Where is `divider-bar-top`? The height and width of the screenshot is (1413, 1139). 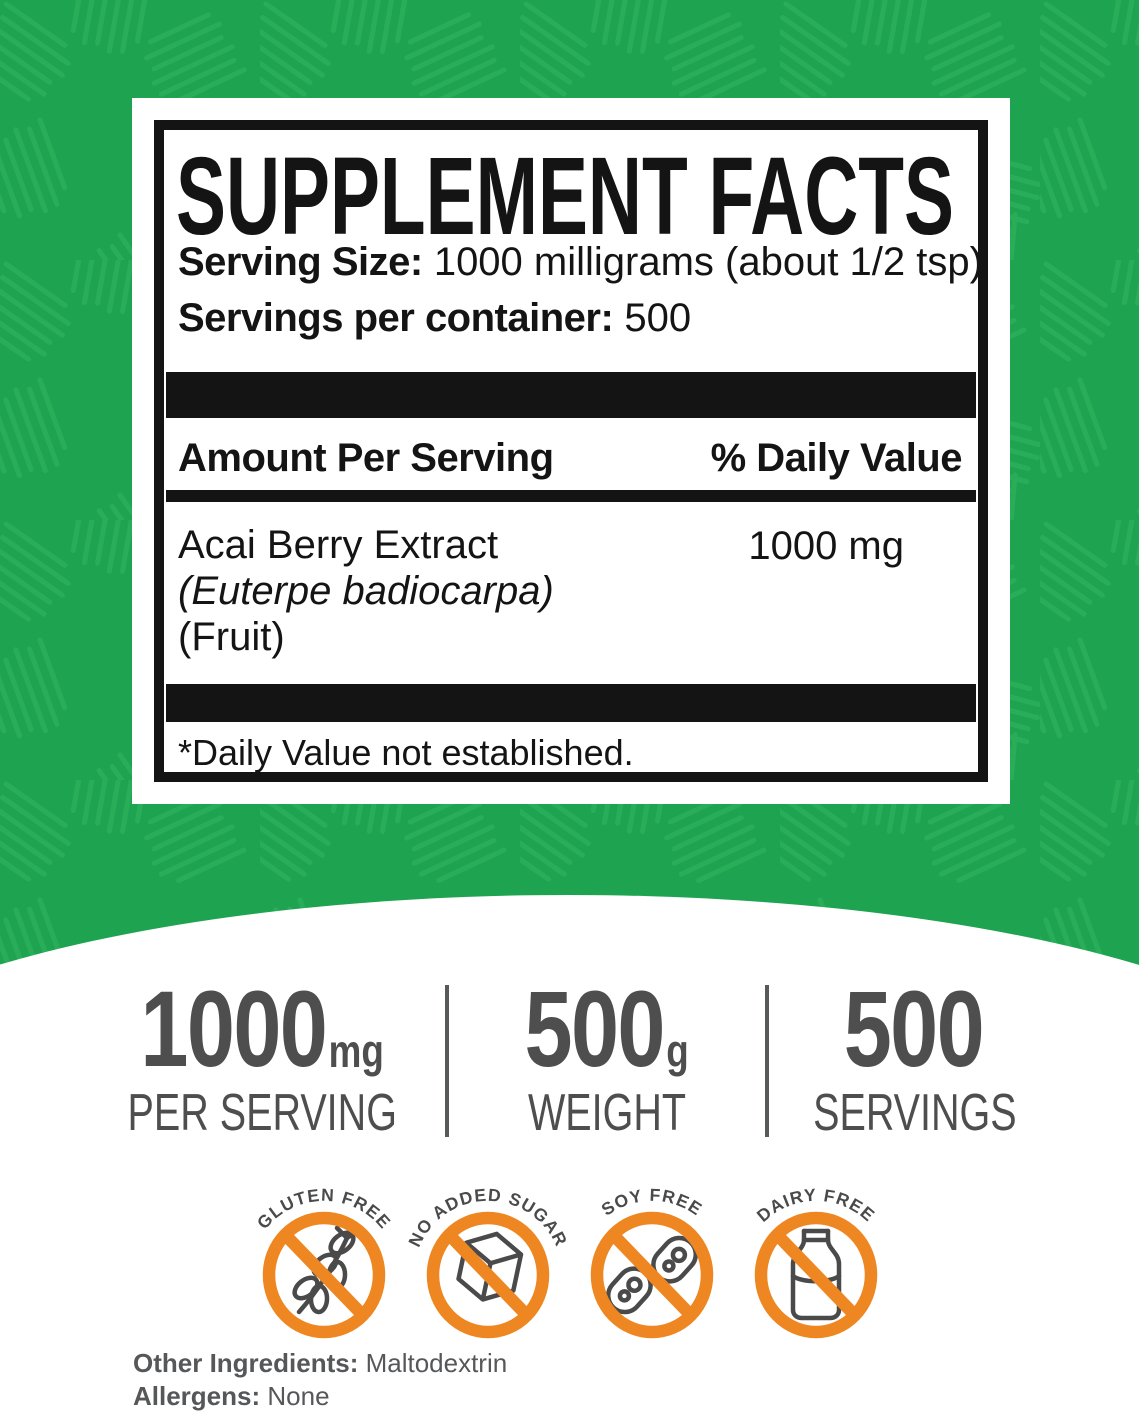 divider-bar-top is located at coordinates (571, 395).